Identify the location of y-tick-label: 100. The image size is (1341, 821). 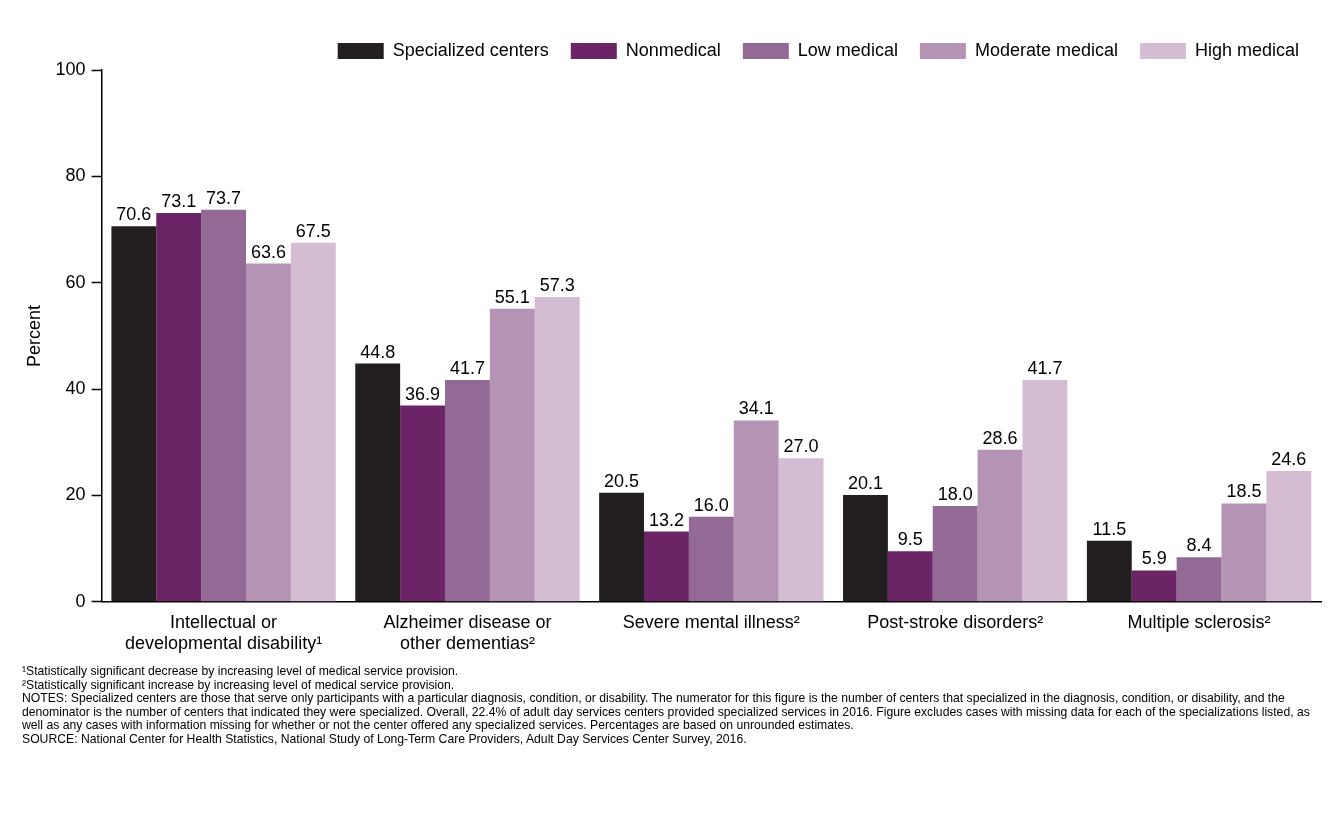
(70, 68).